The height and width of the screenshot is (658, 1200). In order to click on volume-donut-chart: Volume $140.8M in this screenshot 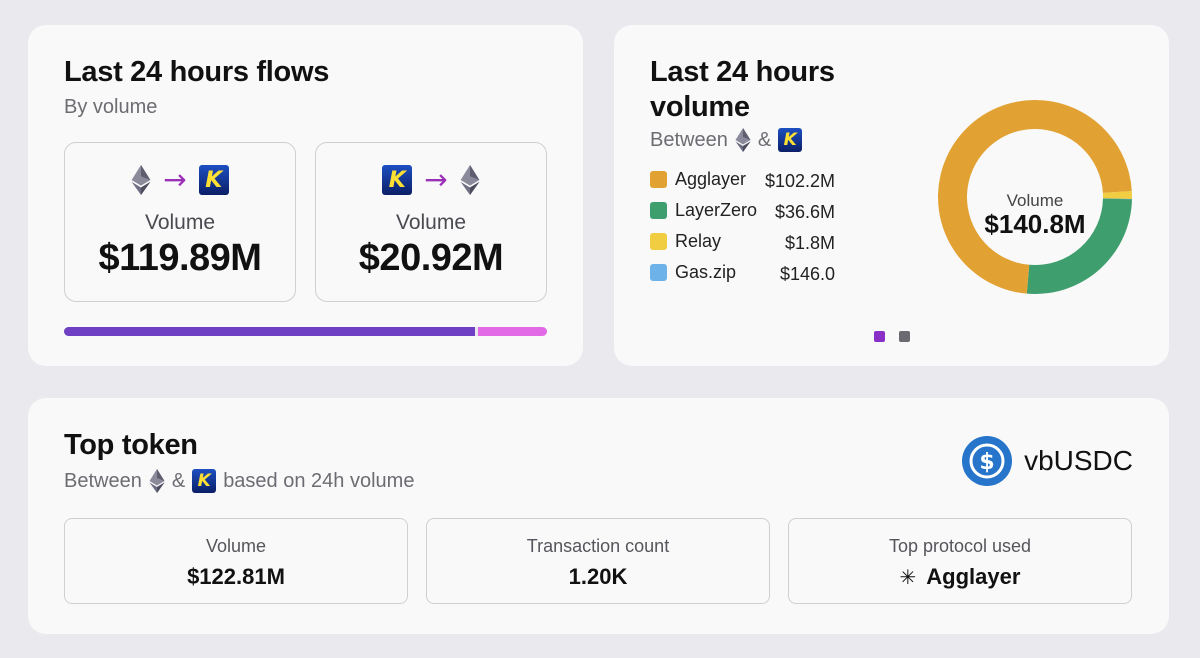, I will do `click(1035, 197)`.